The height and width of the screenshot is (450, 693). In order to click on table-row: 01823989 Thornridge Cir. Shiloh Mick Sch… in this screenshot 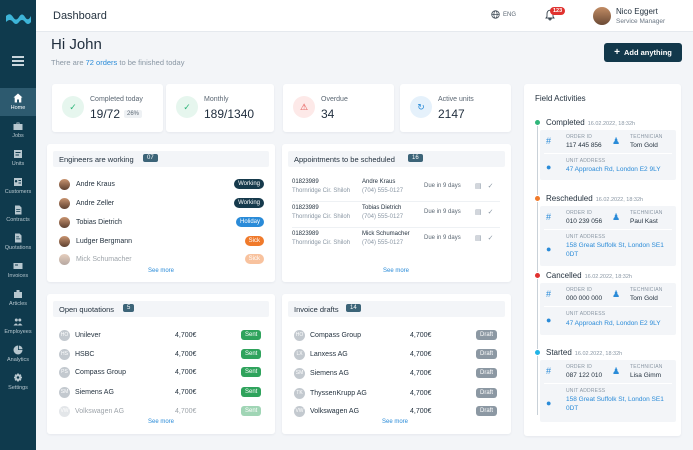, I will do `click(396, 241)`.